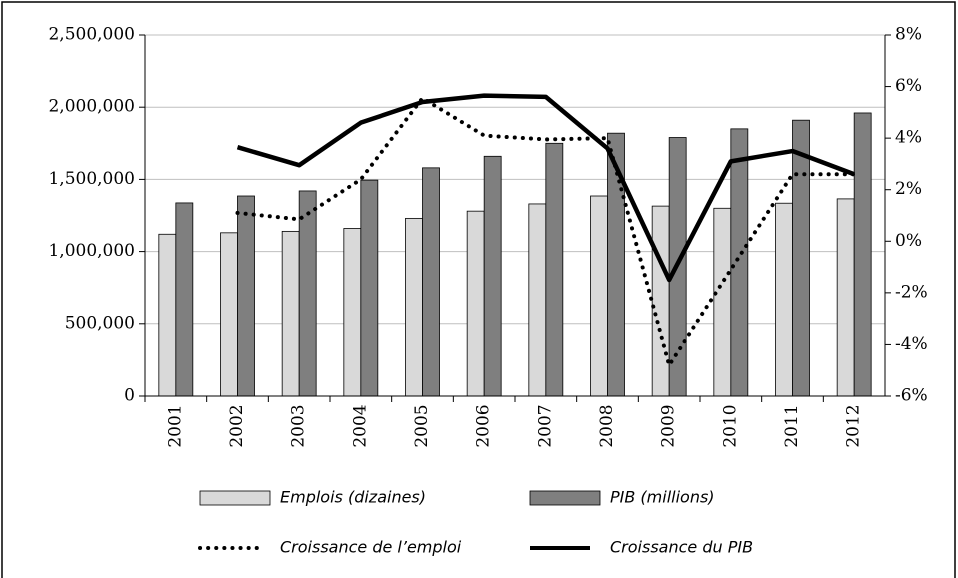 The image size is (958, 578). I want to click on y-tick-label: 1,000,000, so click(91, 251).